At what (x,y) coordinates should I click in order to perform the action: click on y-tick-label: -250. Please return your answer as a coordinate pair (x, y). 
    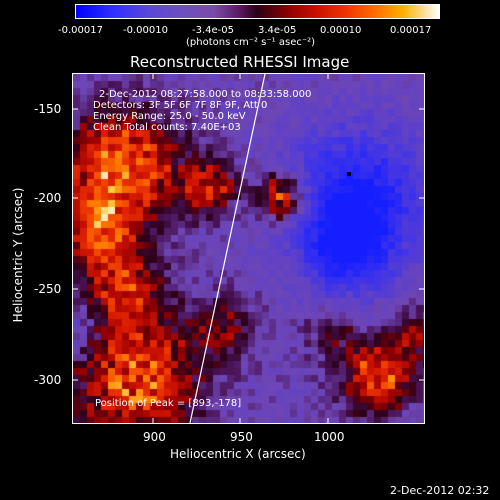
    Looking at the image, I should click on (48, 289).